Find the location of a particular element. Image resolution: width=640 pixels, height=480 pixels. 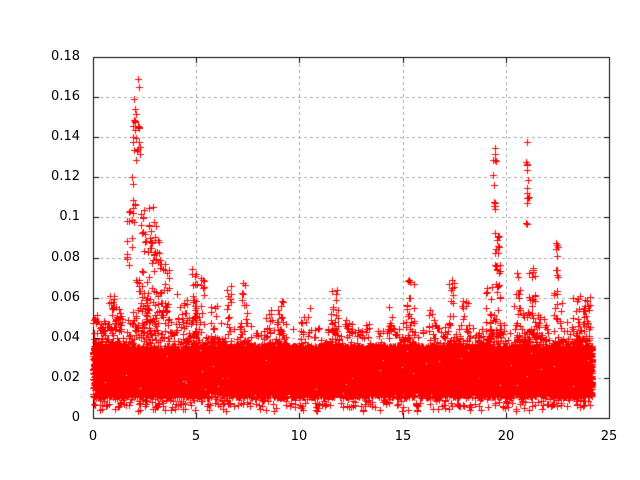

y-tick-label: 0.08 is located at coordinates (65, 257).